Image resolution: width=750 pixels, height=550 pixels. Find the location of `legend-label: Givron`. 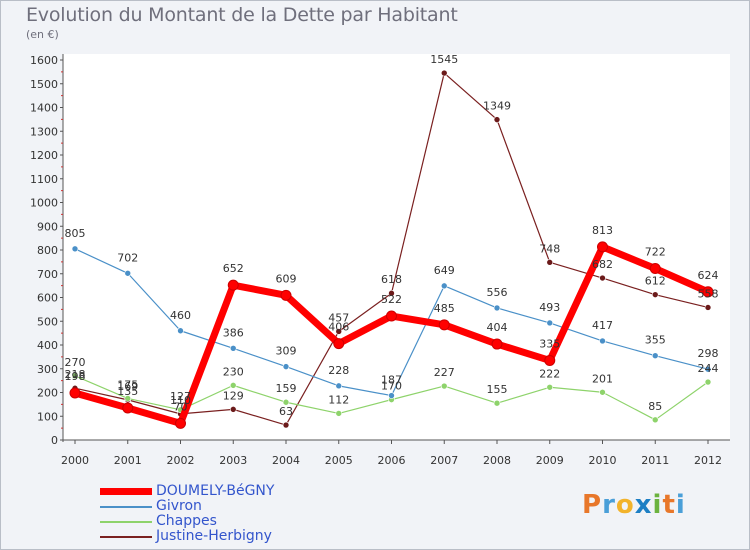

legend-label: Givron is located at coordinates (179, 506).